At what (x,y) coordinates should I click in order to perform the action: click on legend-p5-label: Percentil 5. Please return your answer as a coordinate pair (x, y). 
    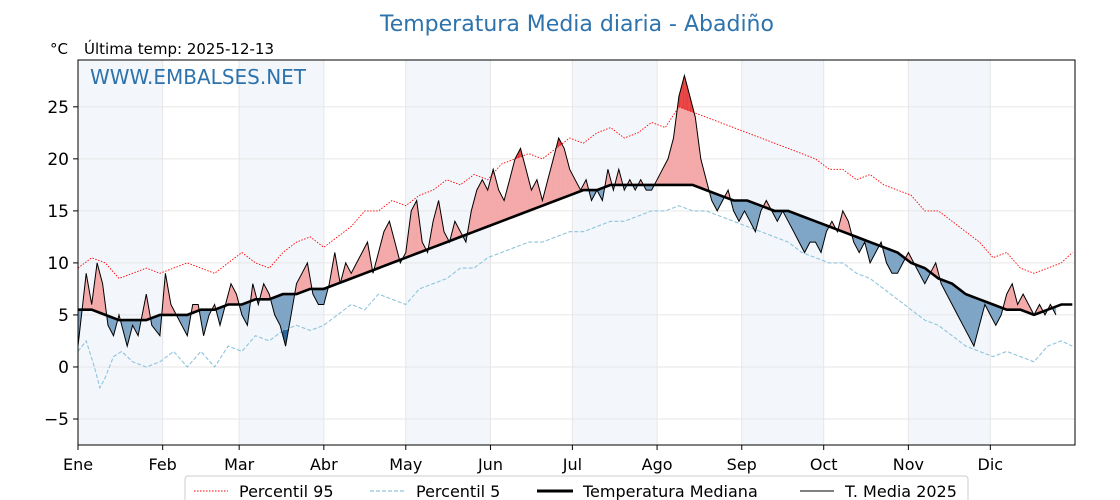
    Looking at the image, I should click on (458, 491).